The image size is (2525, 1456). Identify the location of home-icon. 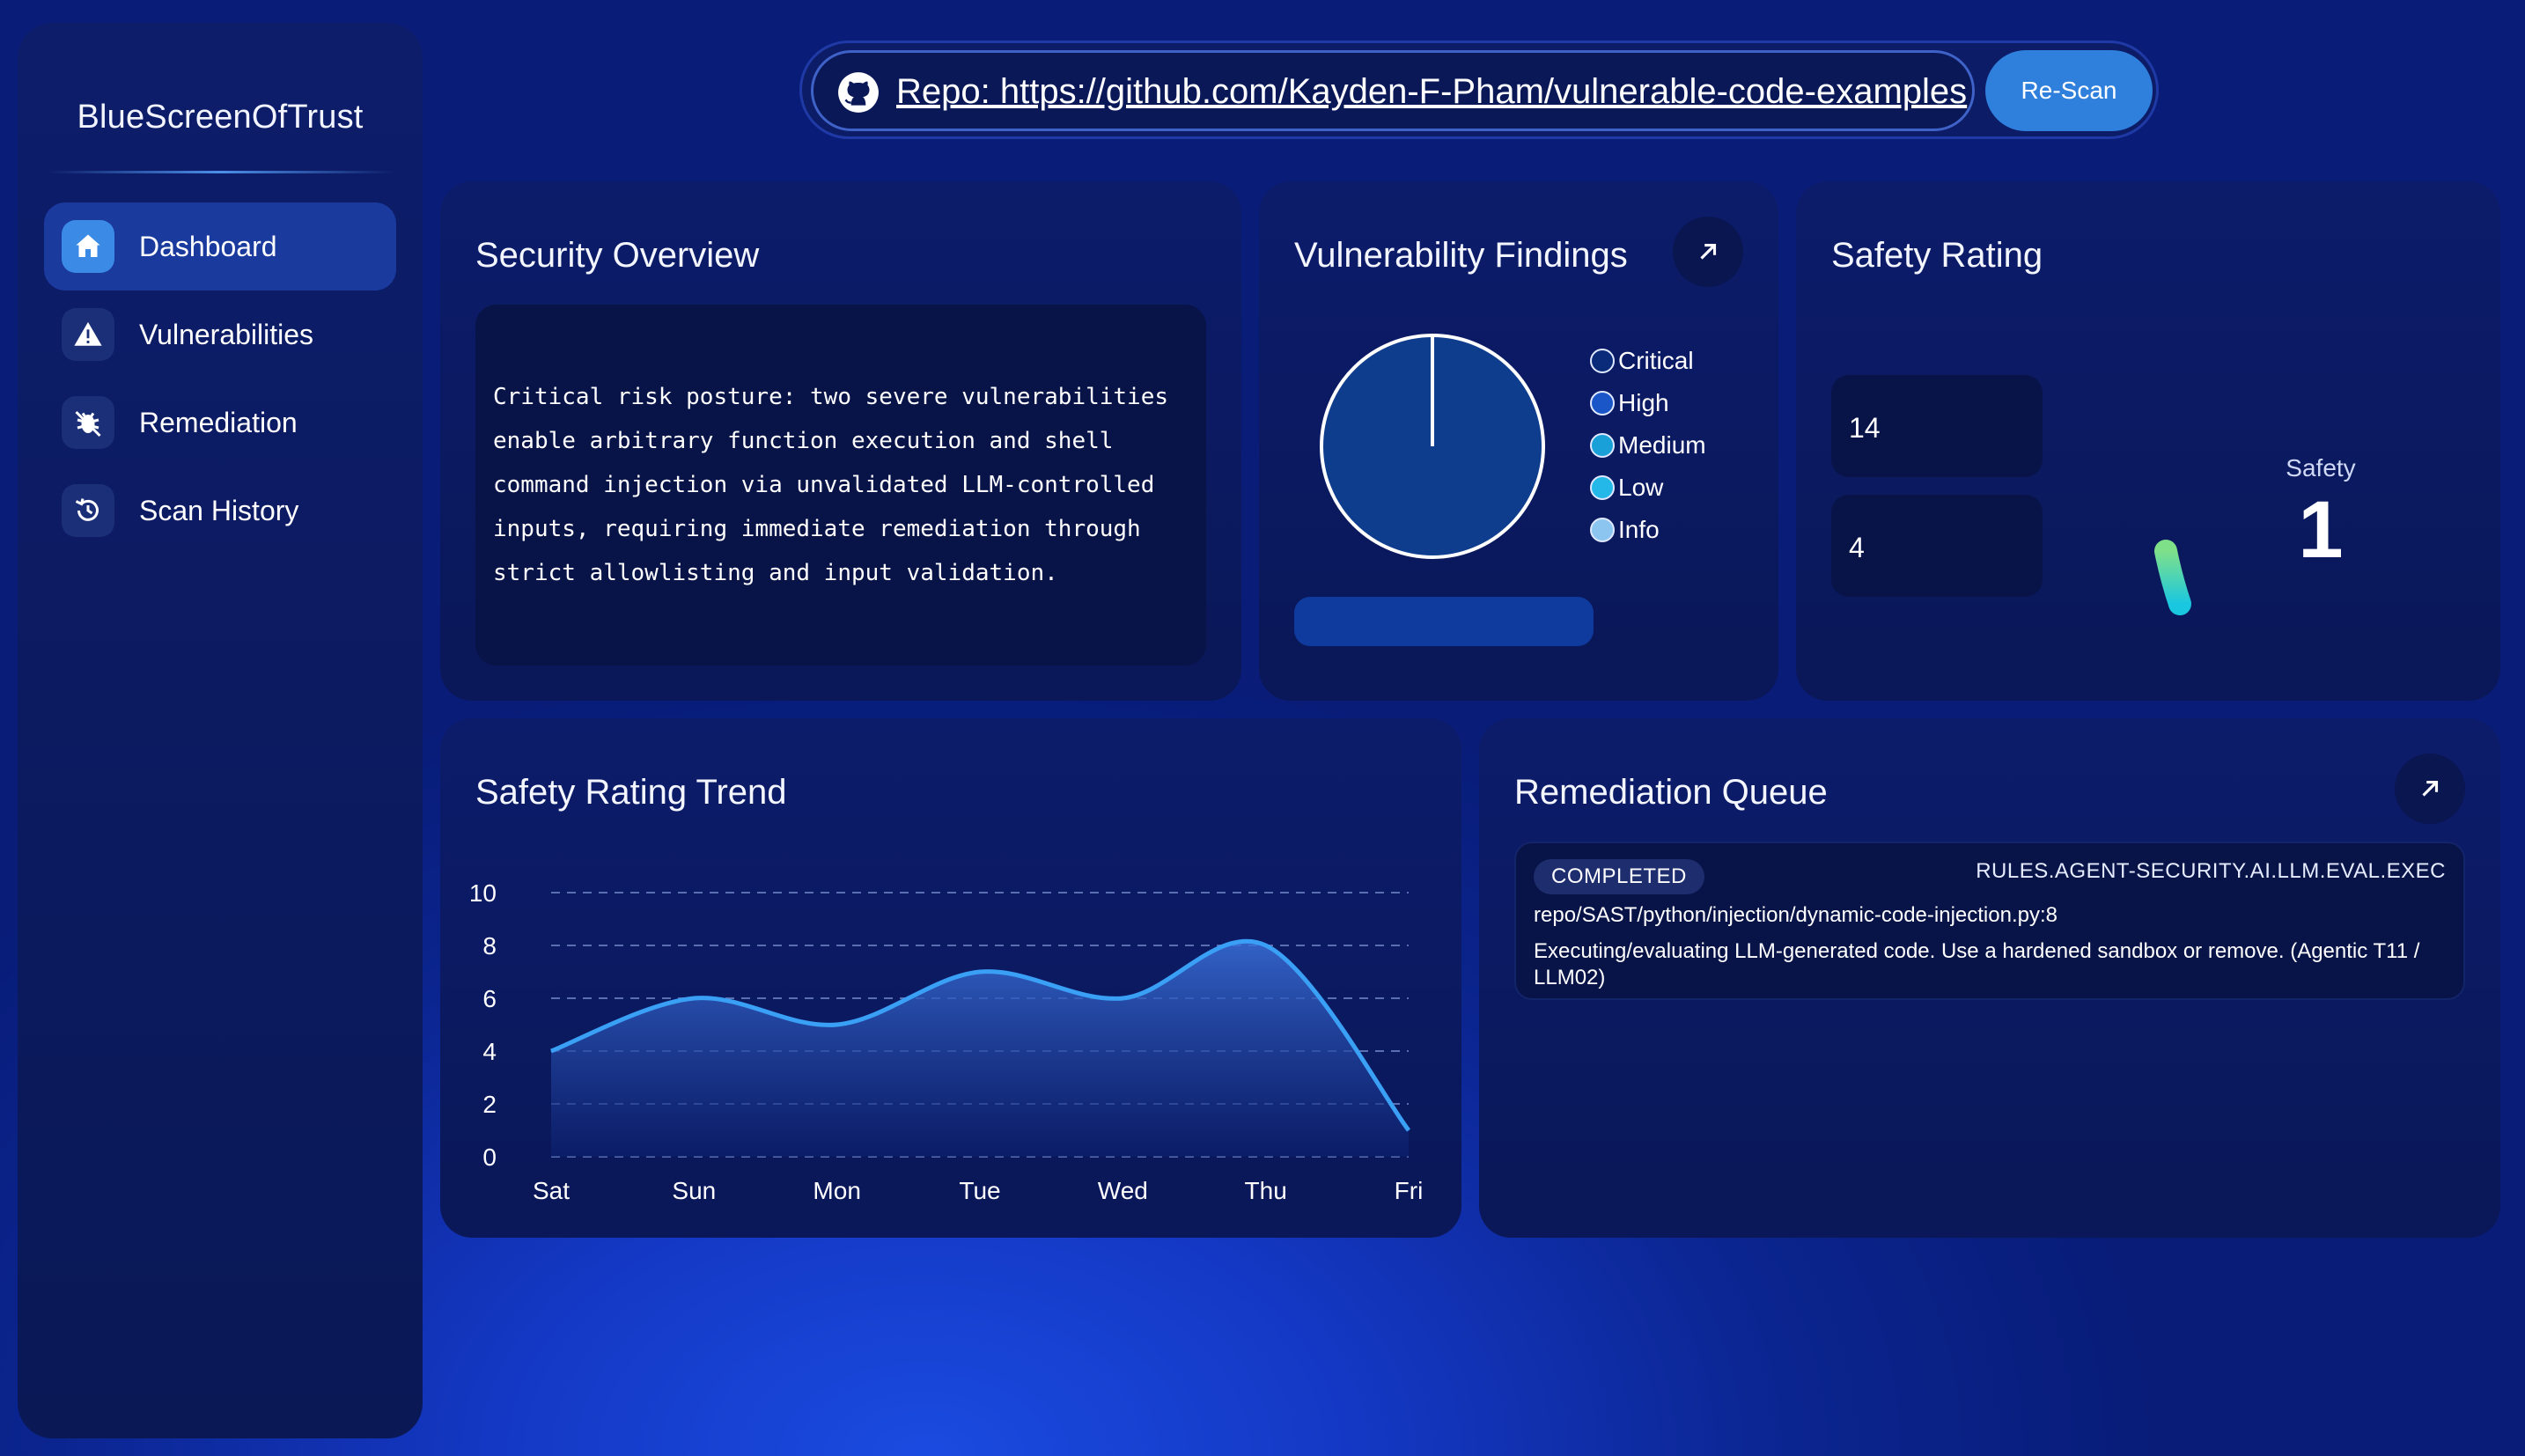
(88, 246).